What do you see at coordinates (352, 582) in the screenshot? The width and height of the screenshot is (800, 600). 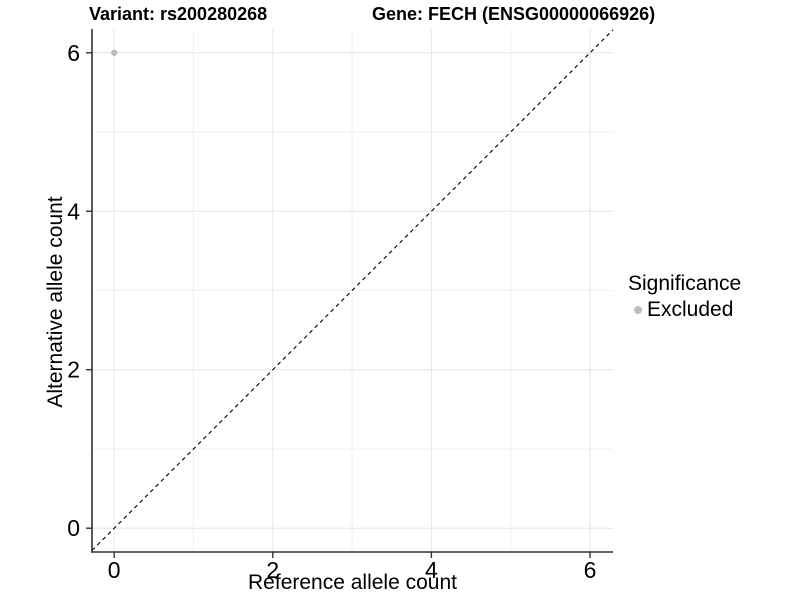 I see `x-axis-title: Reference allele count` at bounding box center [352, 582].